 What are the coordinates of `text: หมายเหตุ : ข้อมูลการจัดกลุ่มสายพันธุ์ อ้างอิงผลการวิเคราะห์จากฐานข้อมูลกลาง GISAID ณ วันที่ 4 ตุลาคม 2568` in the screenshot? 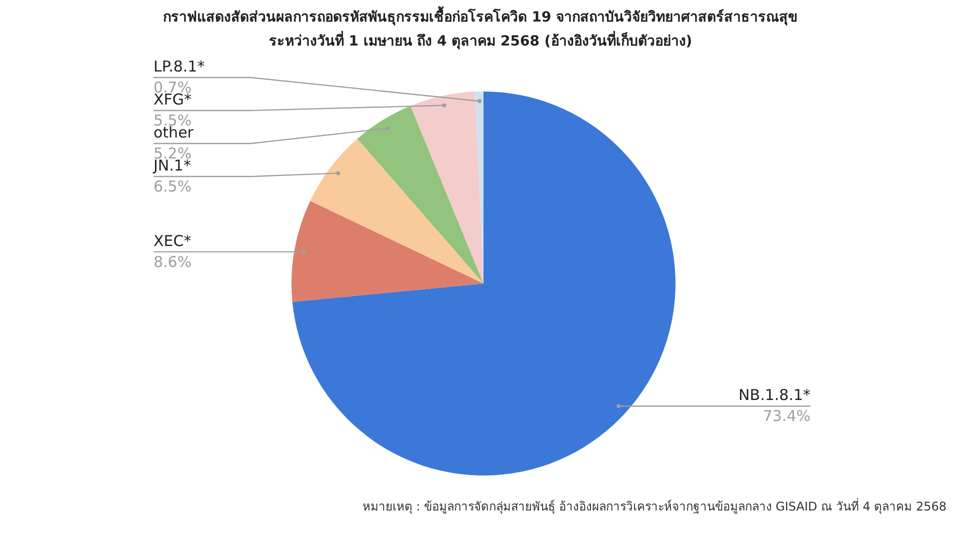 It's located at (654, 506).